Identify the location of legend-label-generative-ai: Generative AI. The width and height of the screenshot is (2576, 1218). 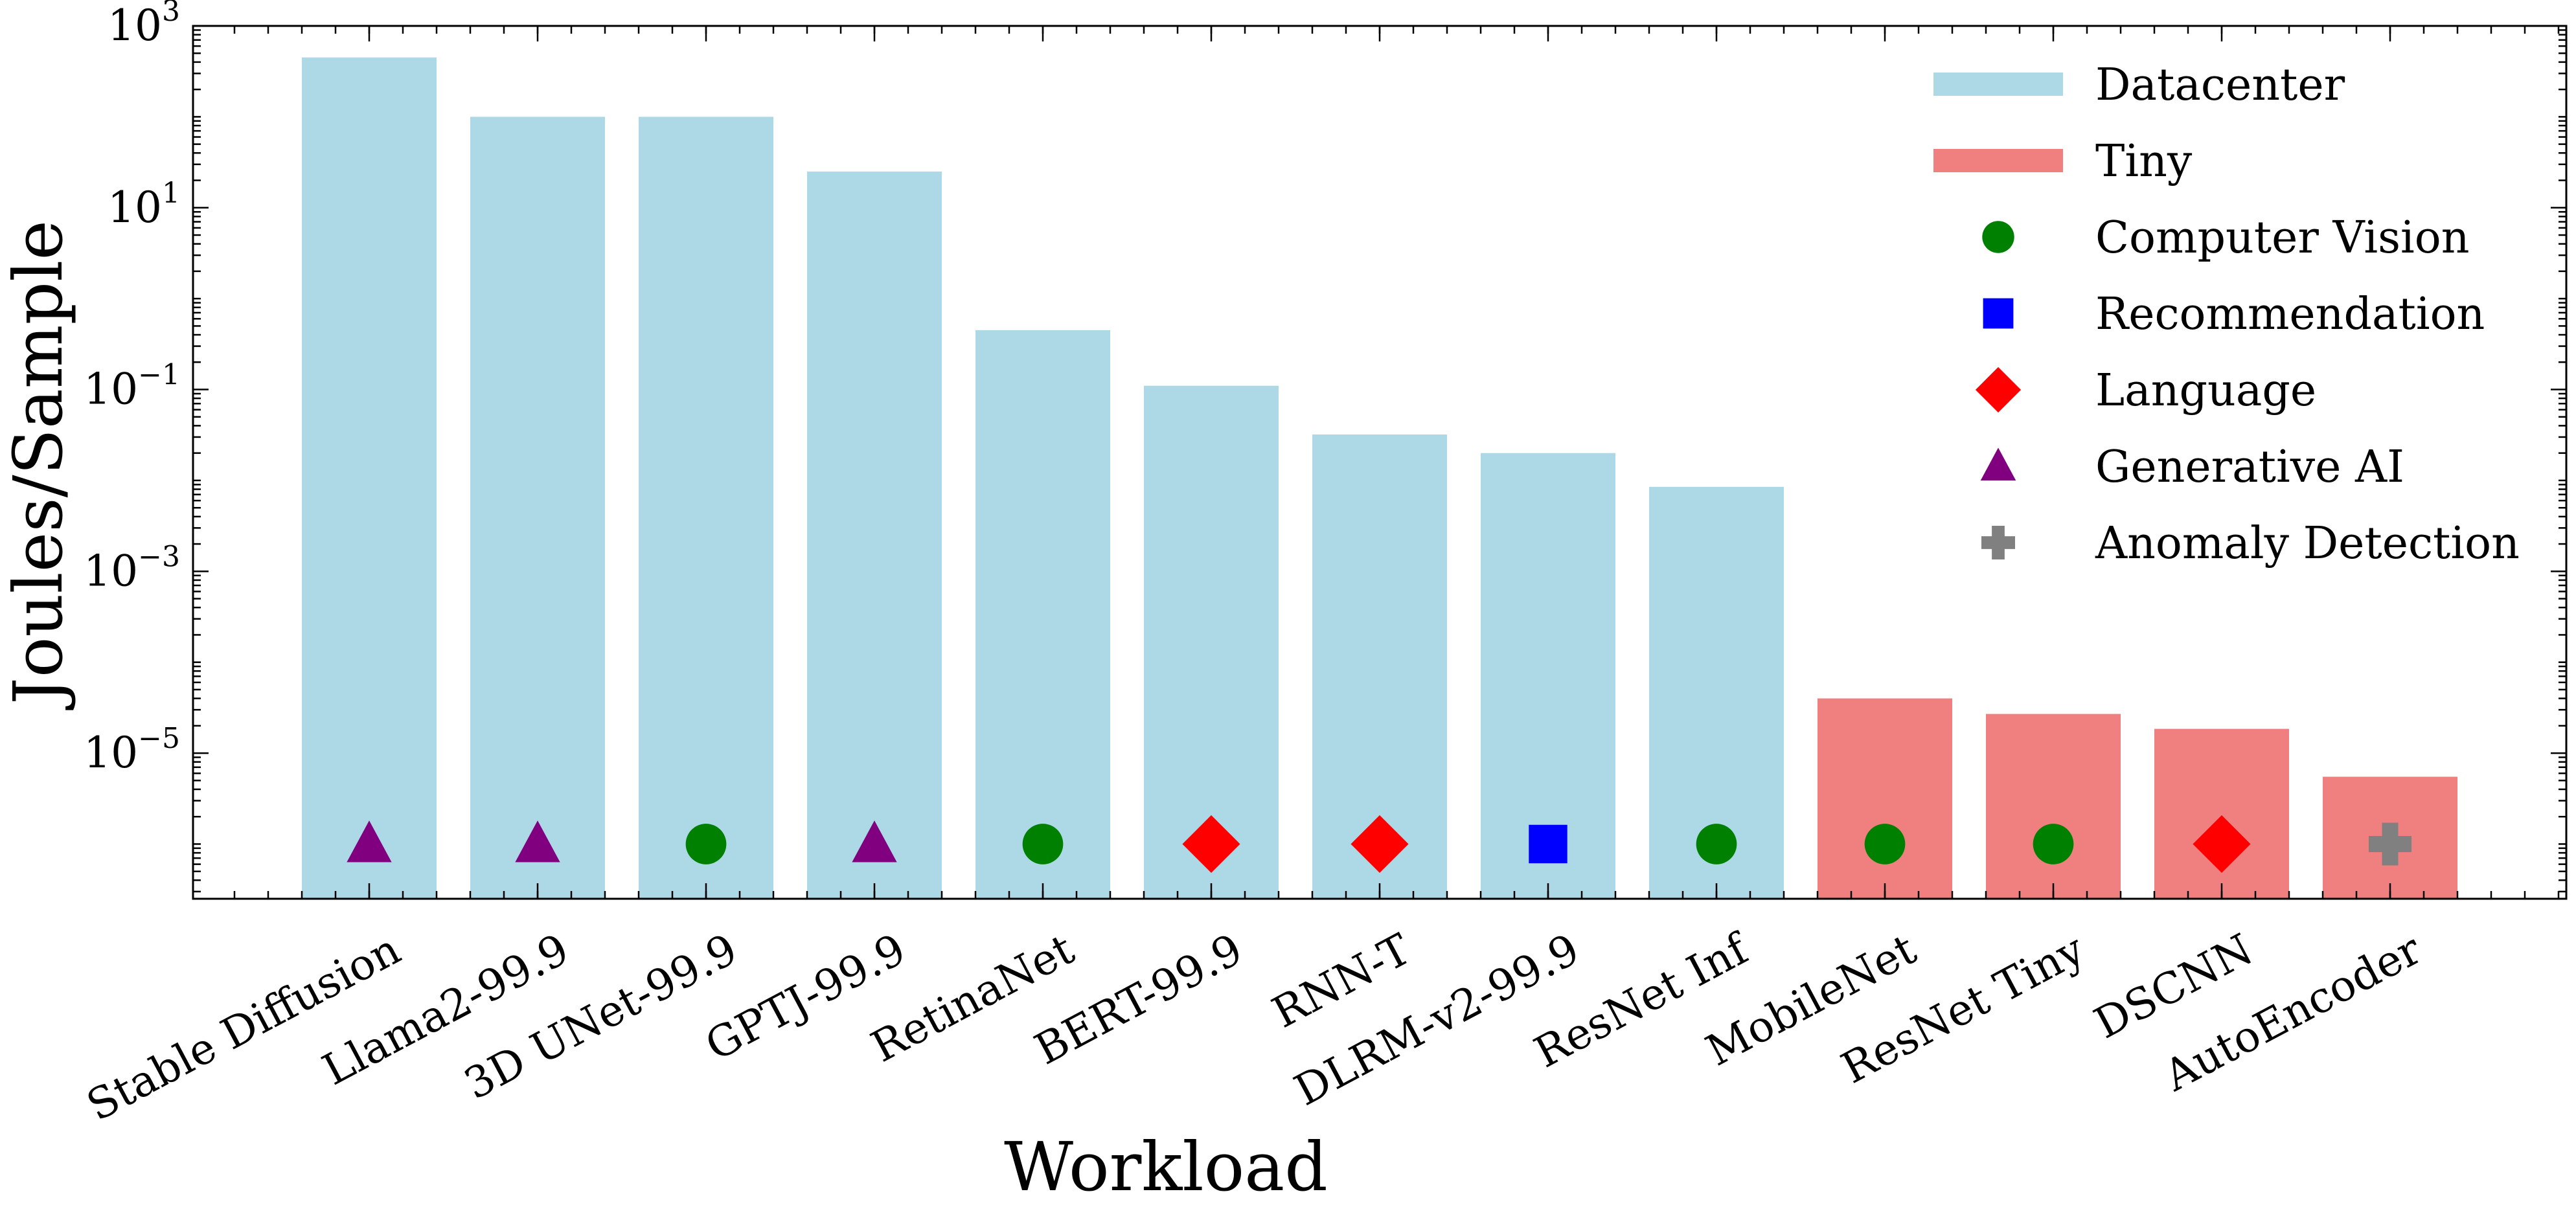
(2249, 467).